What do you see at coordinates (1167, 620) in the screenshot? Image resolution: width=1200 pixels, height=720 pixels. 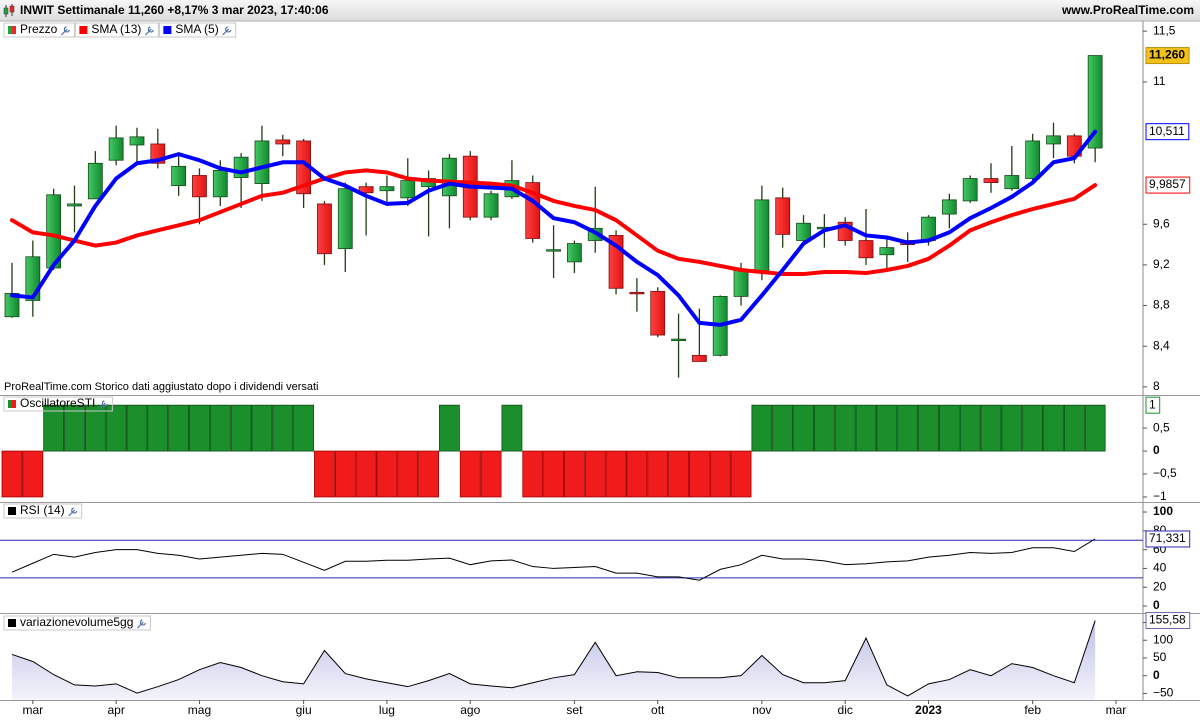 I see `value-box-label: 155,58` at bounding box center [1167, 620].